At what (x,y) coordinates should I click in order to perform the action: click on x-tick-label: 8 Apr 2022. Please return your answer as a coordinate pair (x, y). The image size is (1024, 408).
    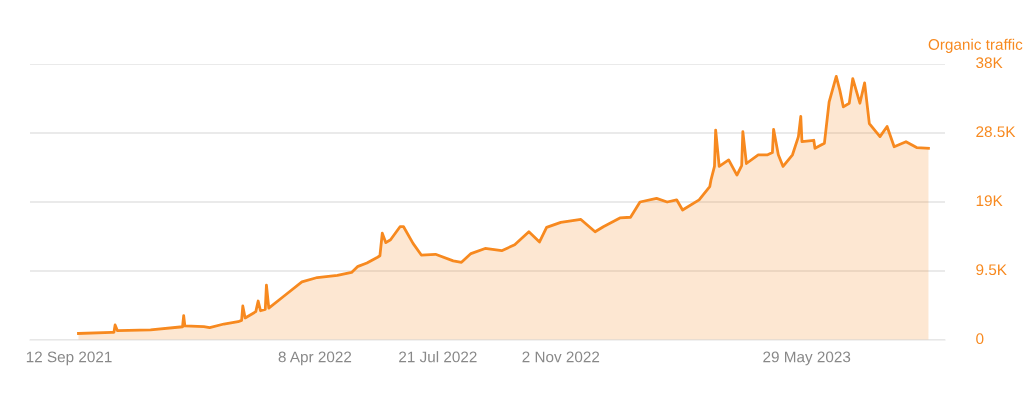
    Looking at the image, I should click on (315, 358).